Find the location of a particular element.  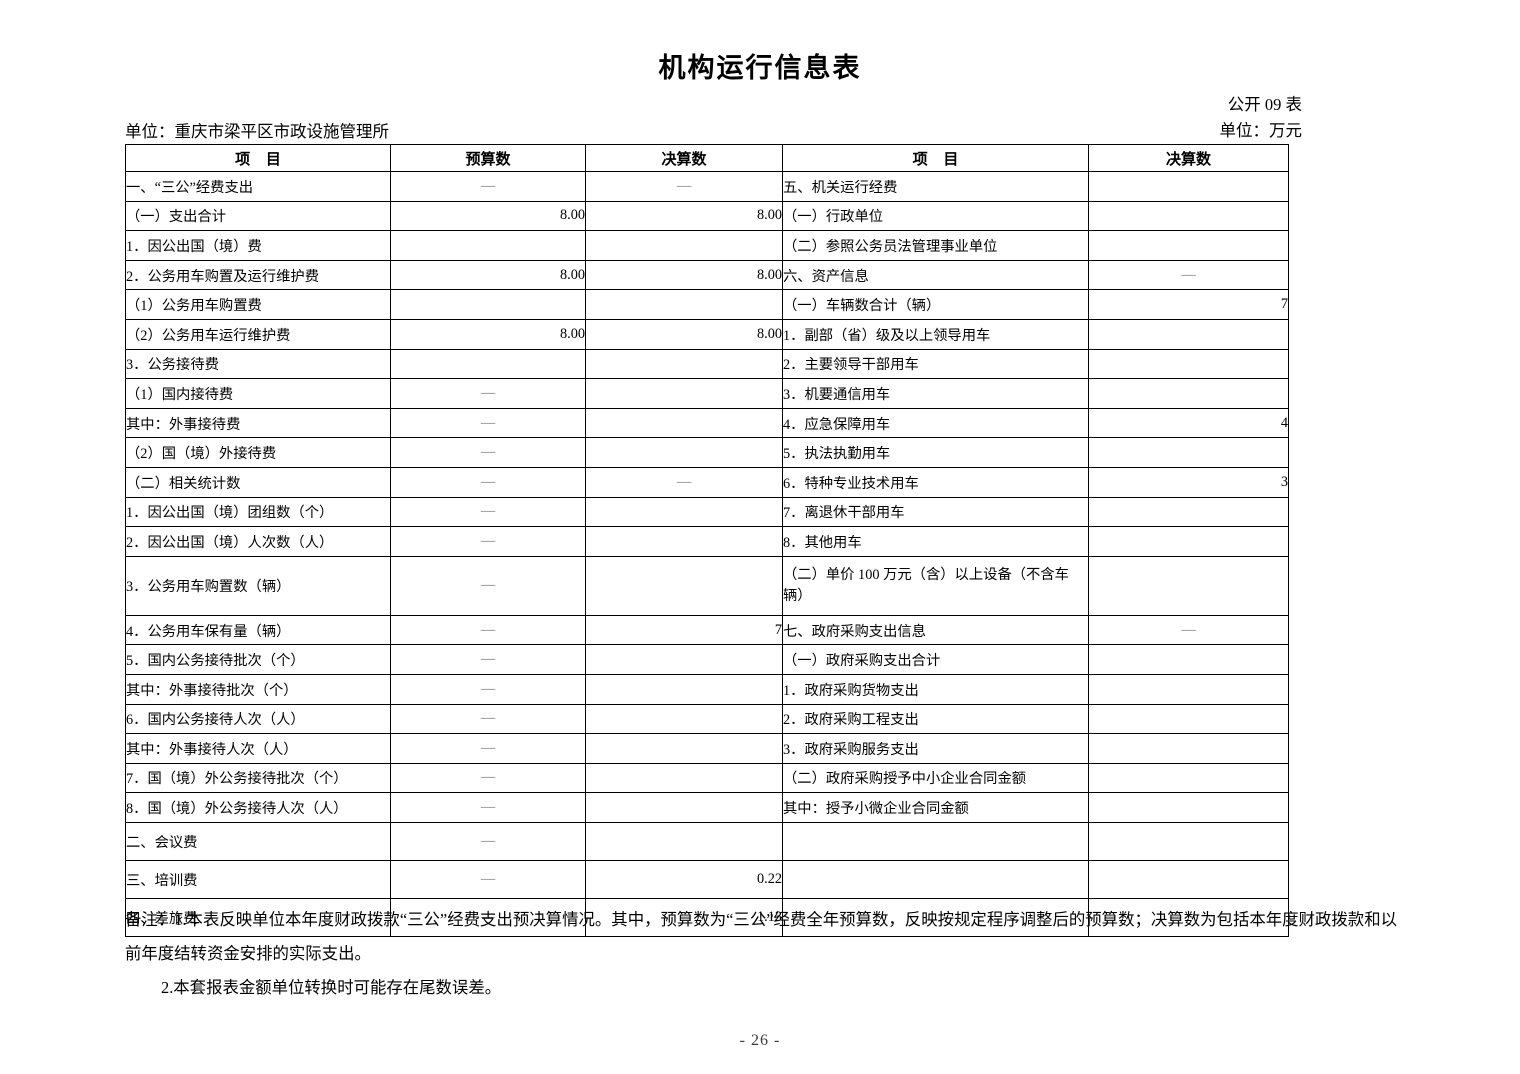

header-final: 决算数 is located at coordinates (684, 158).